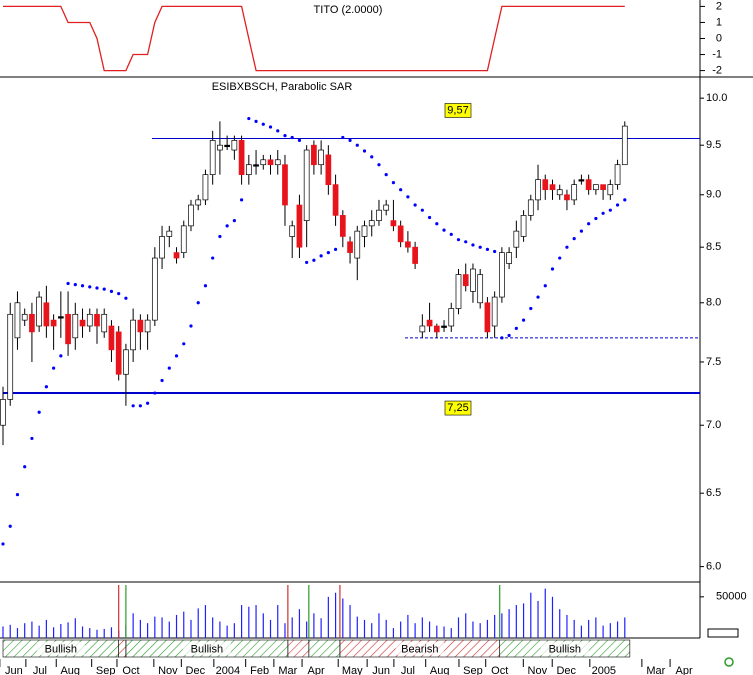  What do you see at coordinates (228, 670) in the screenshot?
I see `x-tick-label: 2004` at bounding box center [228, 670].